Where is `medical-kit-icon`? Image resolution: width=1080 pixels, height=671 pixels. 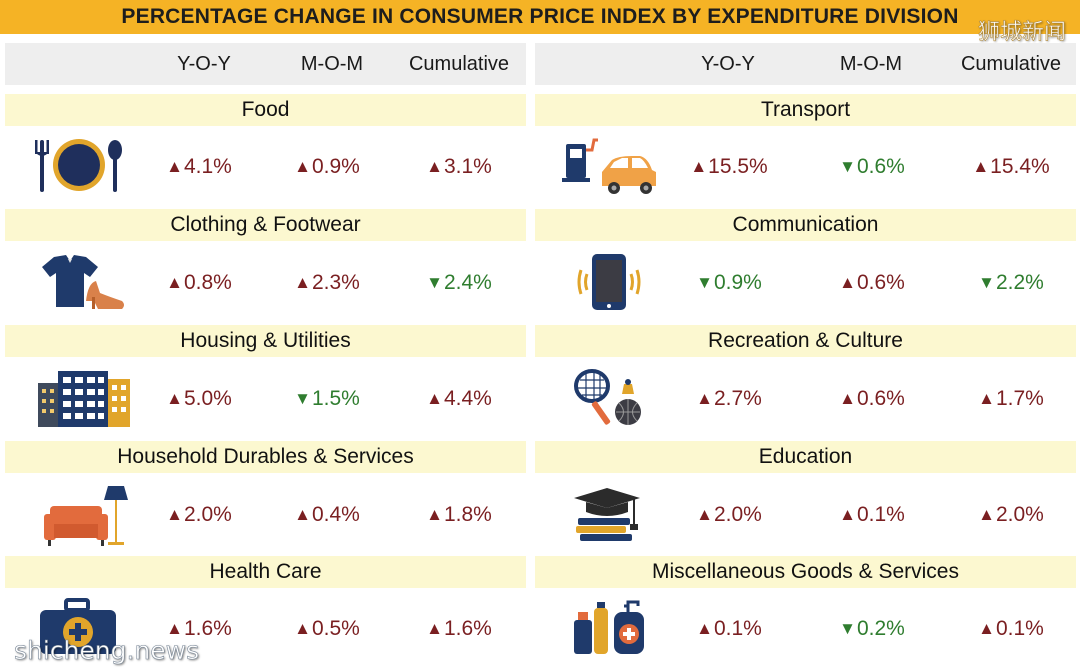
medical-kit-icon is located at coordinates (78, 626).